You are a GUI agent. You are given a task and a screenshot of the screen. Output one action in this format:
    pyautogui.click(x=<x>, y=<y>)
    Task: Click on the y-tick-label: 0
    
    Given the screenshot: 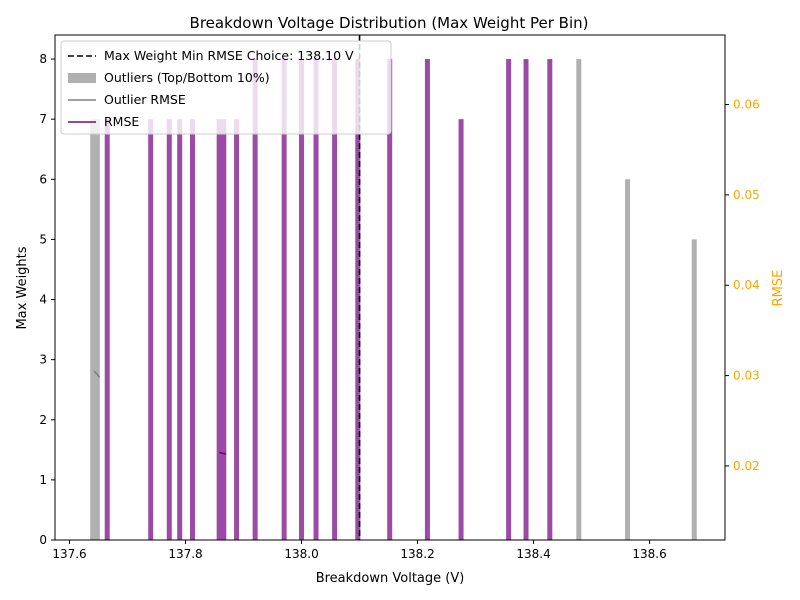 What is the action you would take?
    pyautogui.click(x=43, y=540)
    